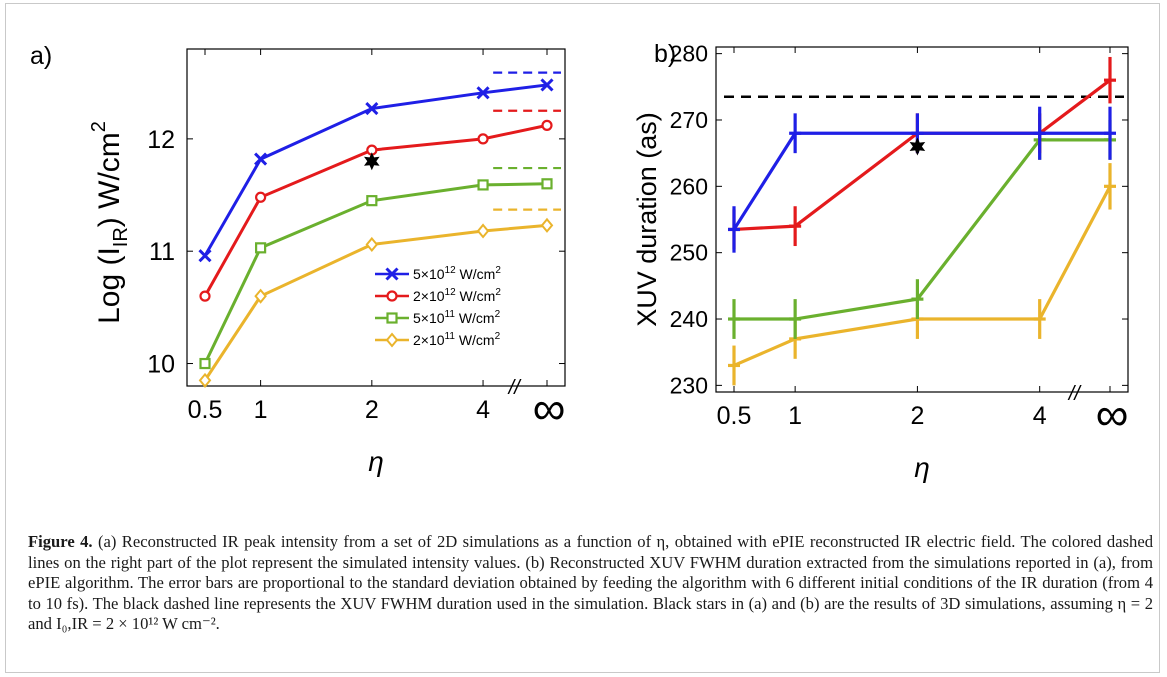  Describe the element at coordinates (372, 161) in the screenshot. I see `a-star-marker` at that location.